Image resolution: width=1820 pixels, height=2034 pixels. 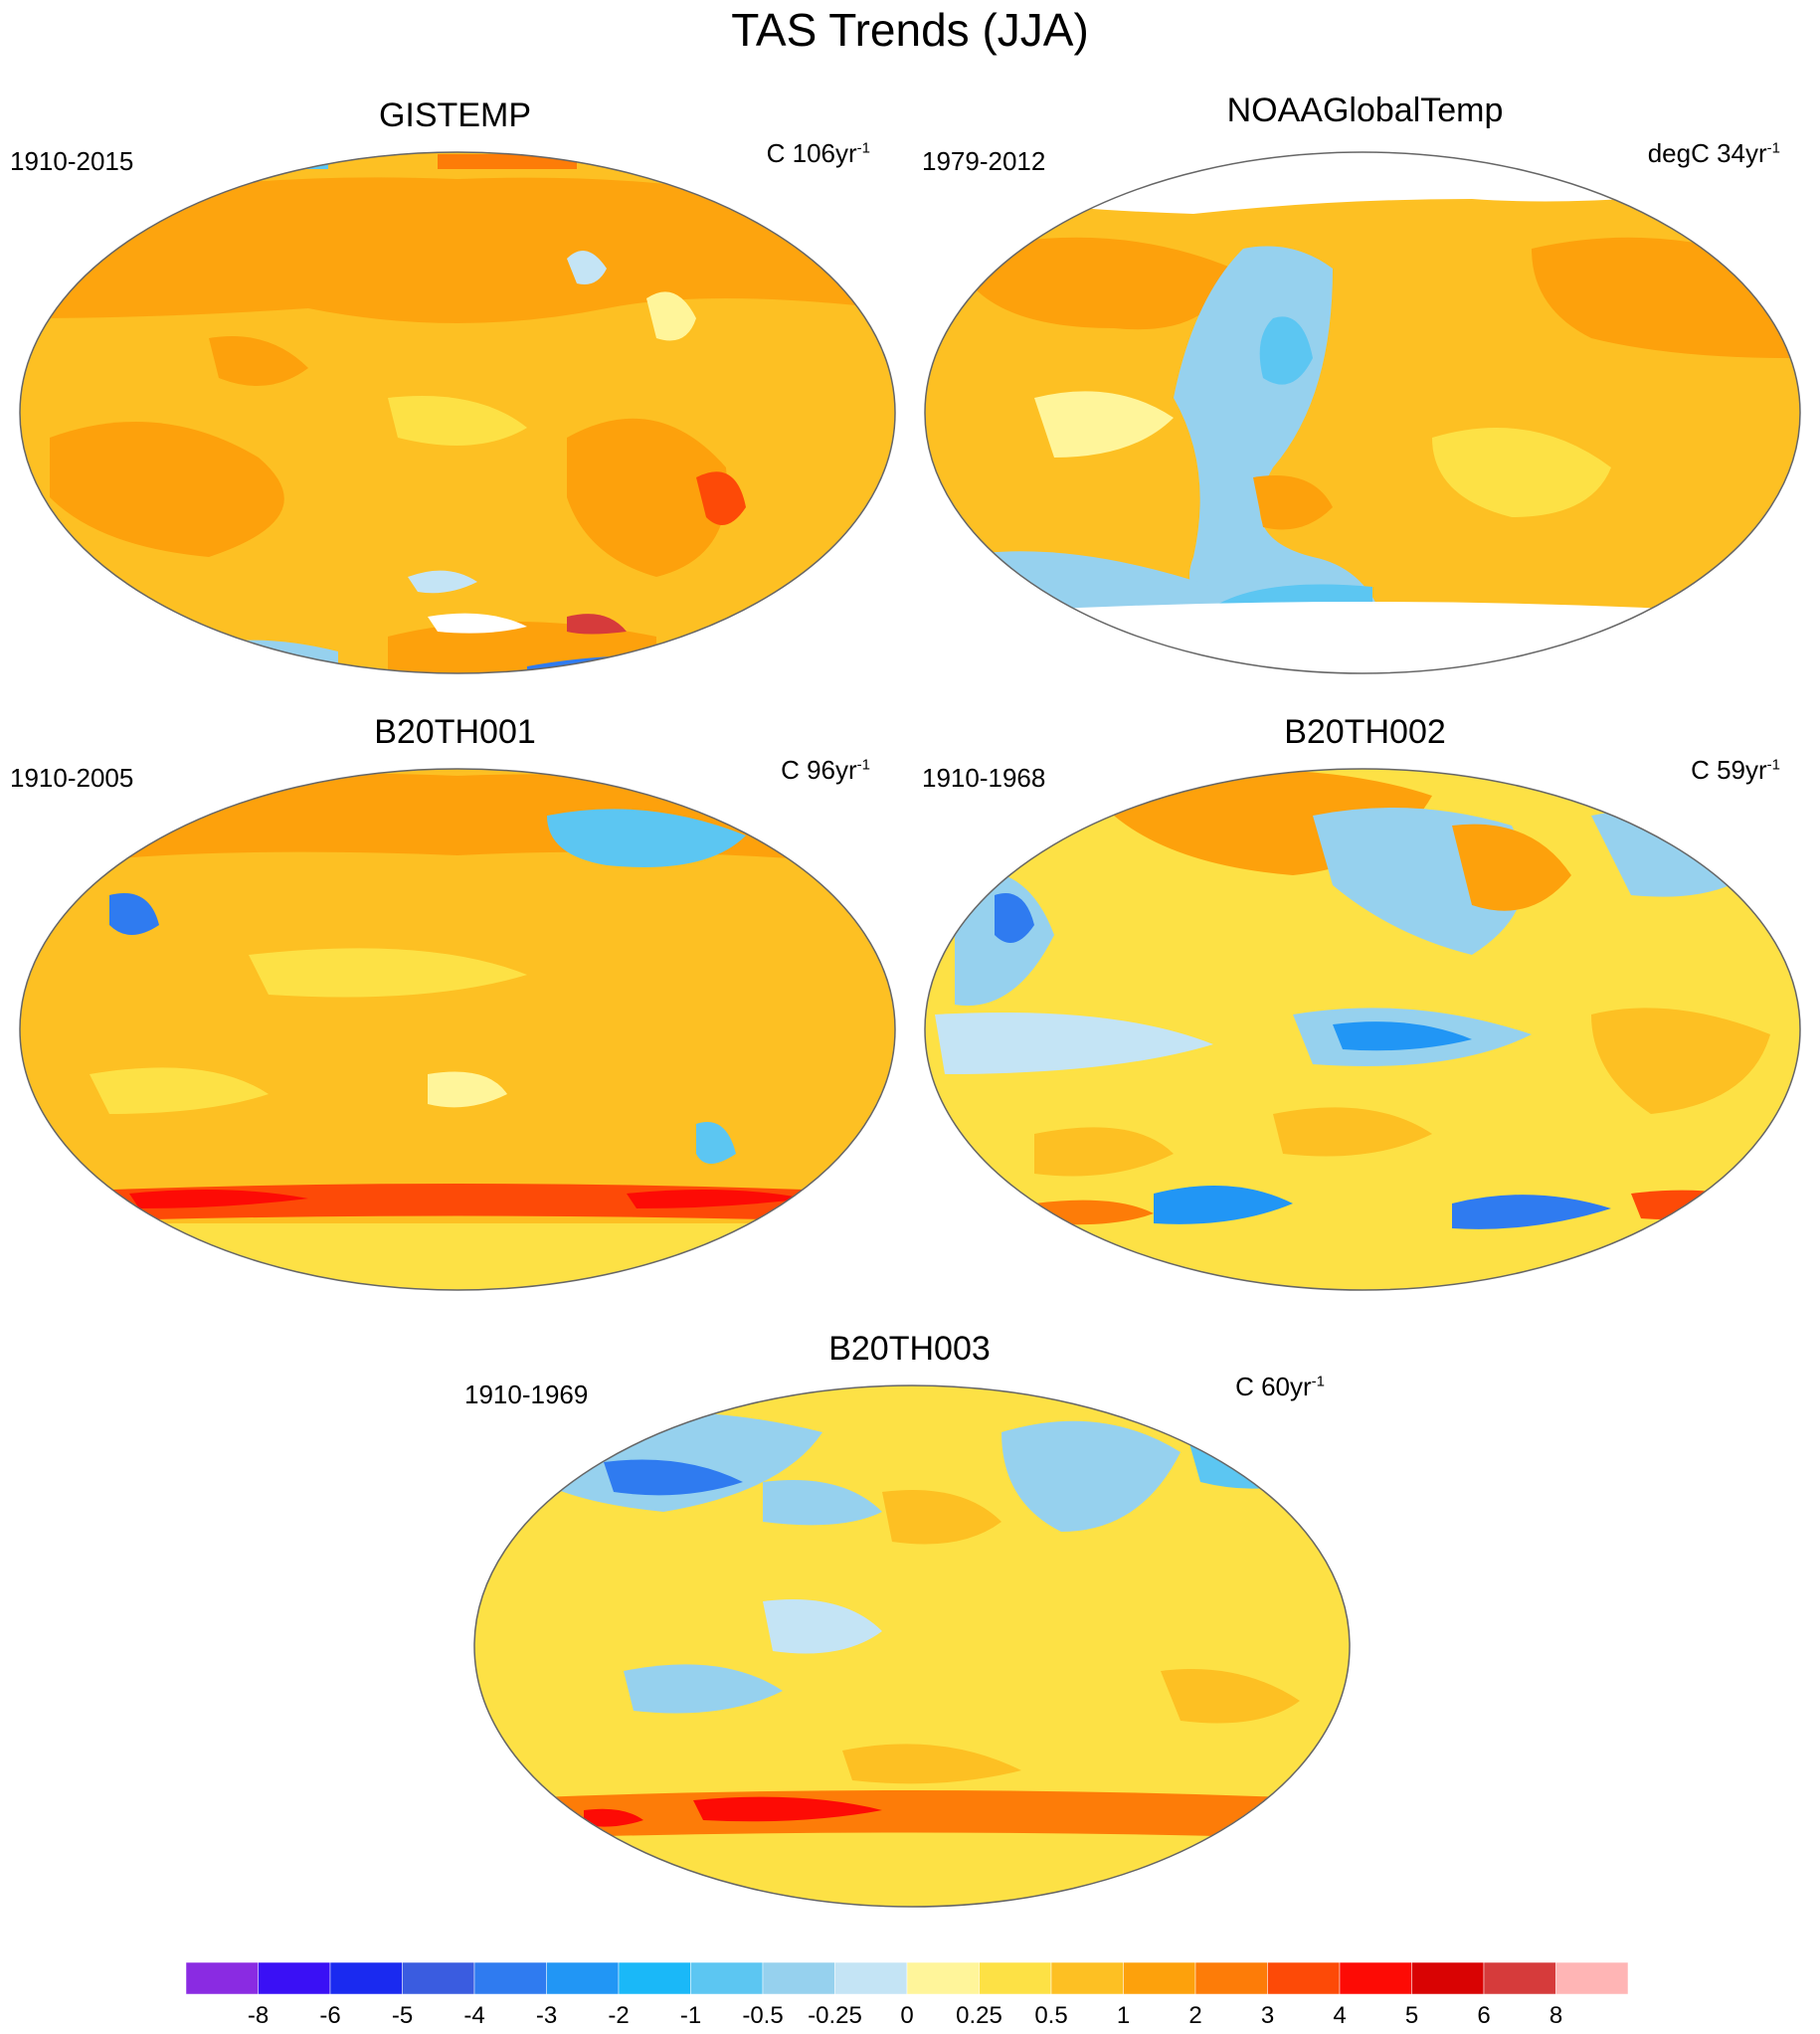 What do you see at coordinates (1735, 770) in the screenshot?
I see `units-label: C 59yr-1` at bounding box center [1735, 770].